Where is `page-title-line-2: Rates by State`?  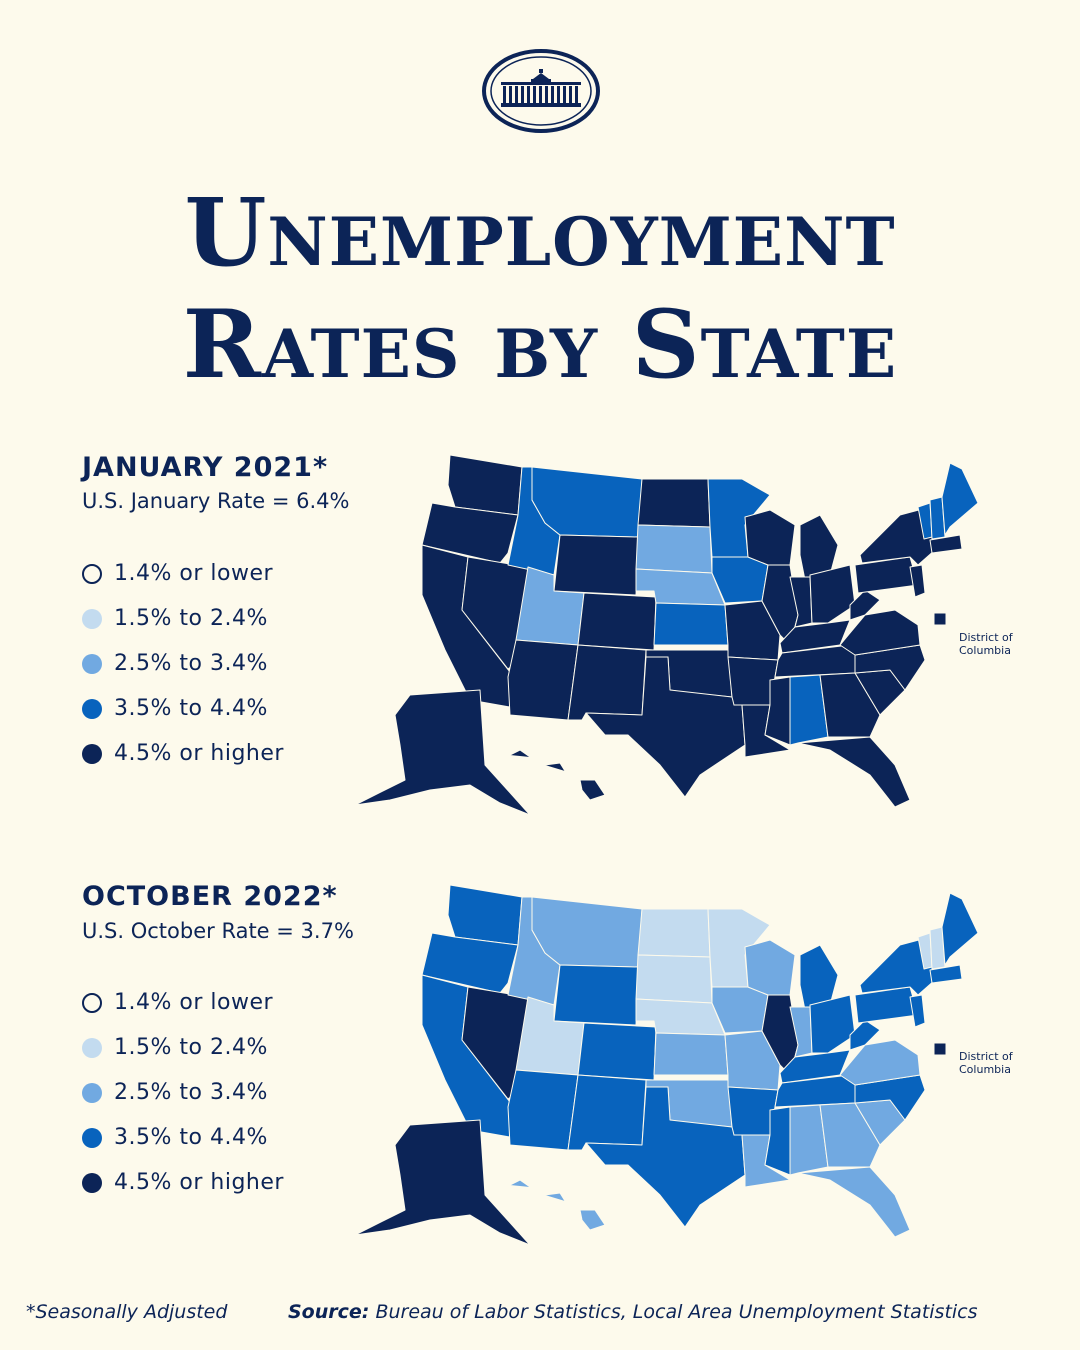 page-title-line-2: Rates by State is located at coordinates (540, 345).